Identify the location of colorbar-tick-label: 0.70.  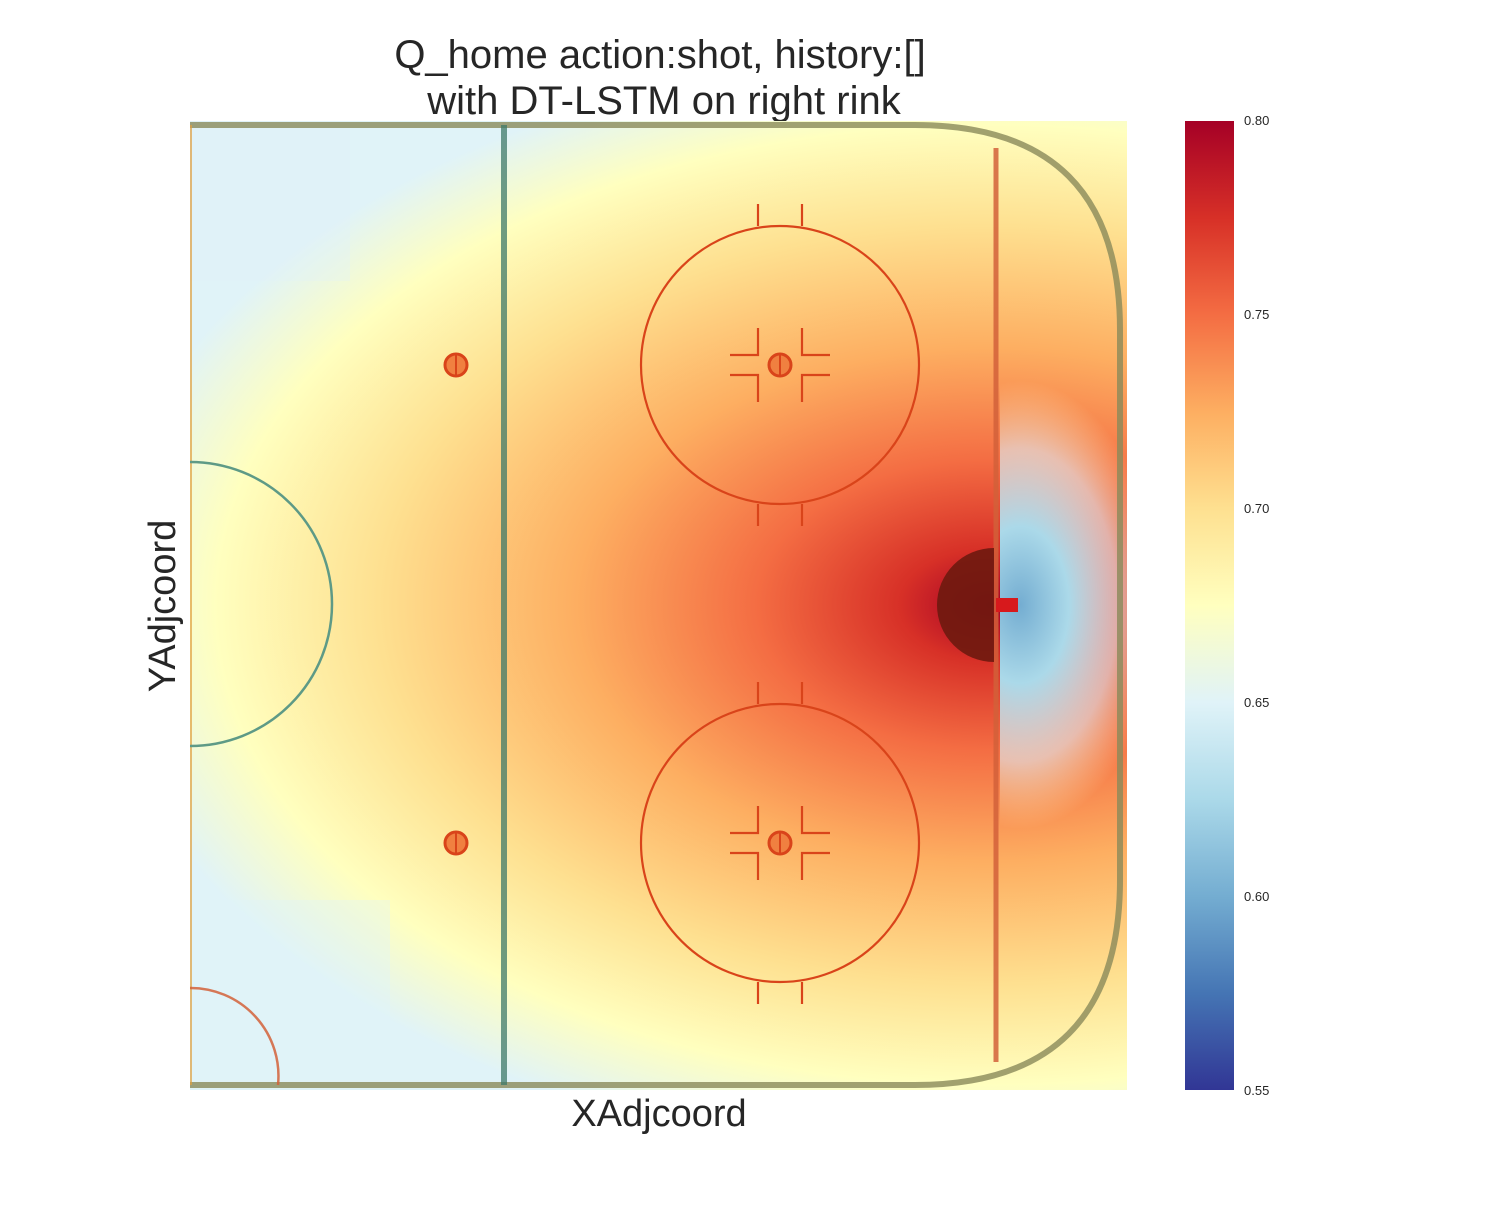
(1256, 508).